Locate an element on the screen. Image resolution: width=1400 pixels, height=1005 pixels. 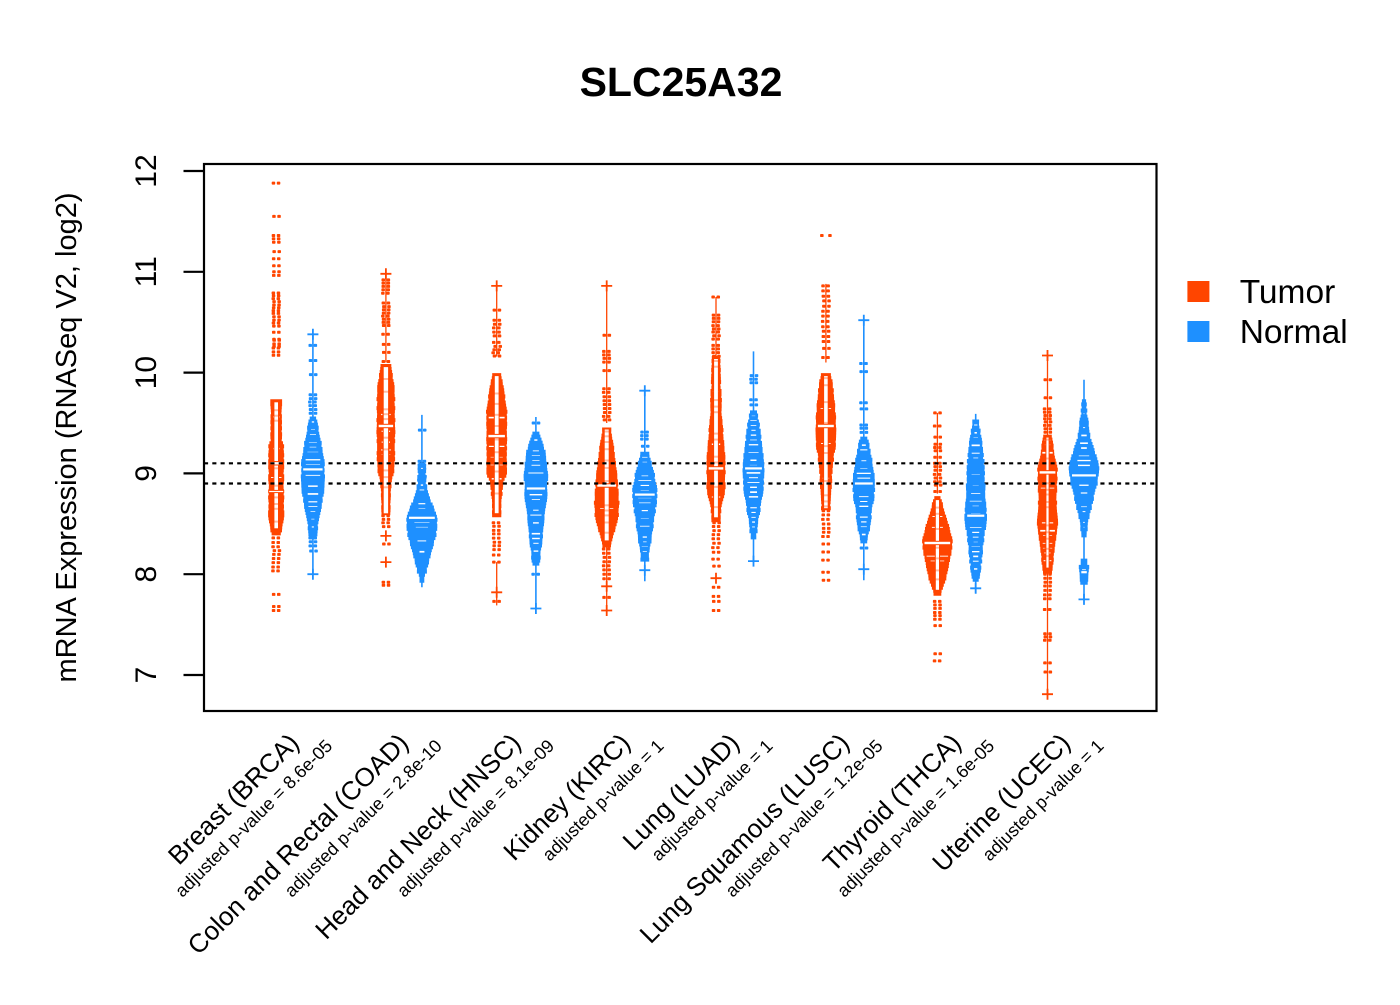
svg-text: Normal is located at coordinates (1294, 332).